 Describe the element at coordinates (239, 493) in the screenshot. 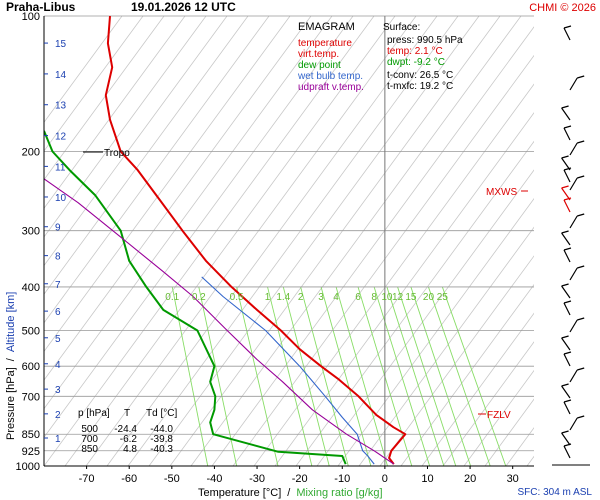

I see `x-axis-title-temperature: Temperature [°C]` at that location.